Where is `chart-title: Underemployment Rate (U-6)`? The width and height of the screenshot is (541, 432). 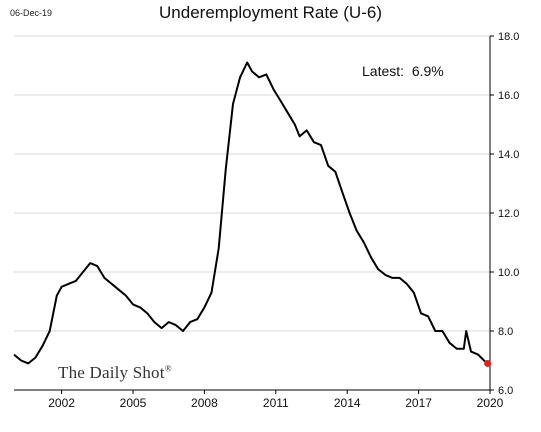
chart-title: Underemployment Rate (U-6) is located at coordinates (270, 12).